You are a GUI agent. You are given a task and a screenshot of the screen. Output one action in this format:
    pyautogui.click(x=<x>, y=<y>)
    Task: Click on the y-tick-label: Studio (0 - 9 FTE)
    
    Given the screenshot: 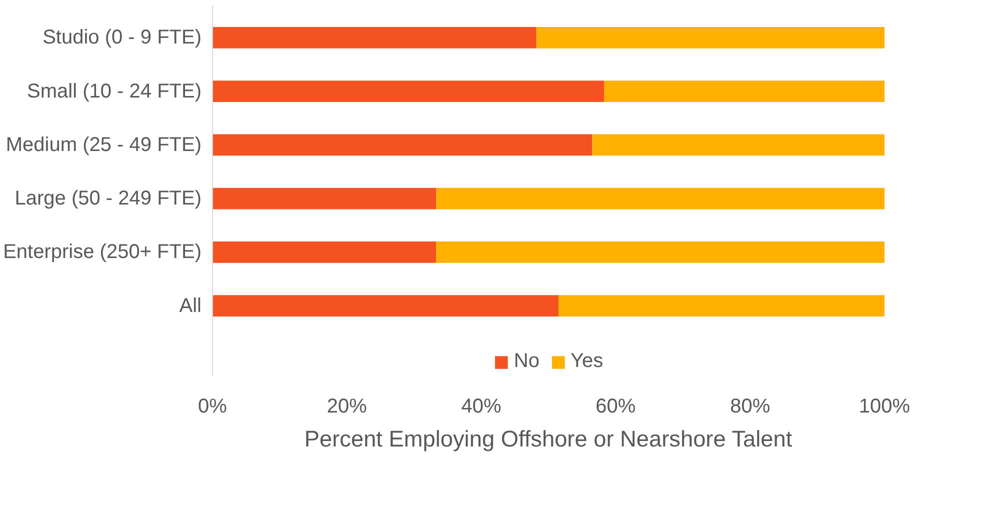 What is the action you would take?
    pyautogui.click(x=122, y=37)
    